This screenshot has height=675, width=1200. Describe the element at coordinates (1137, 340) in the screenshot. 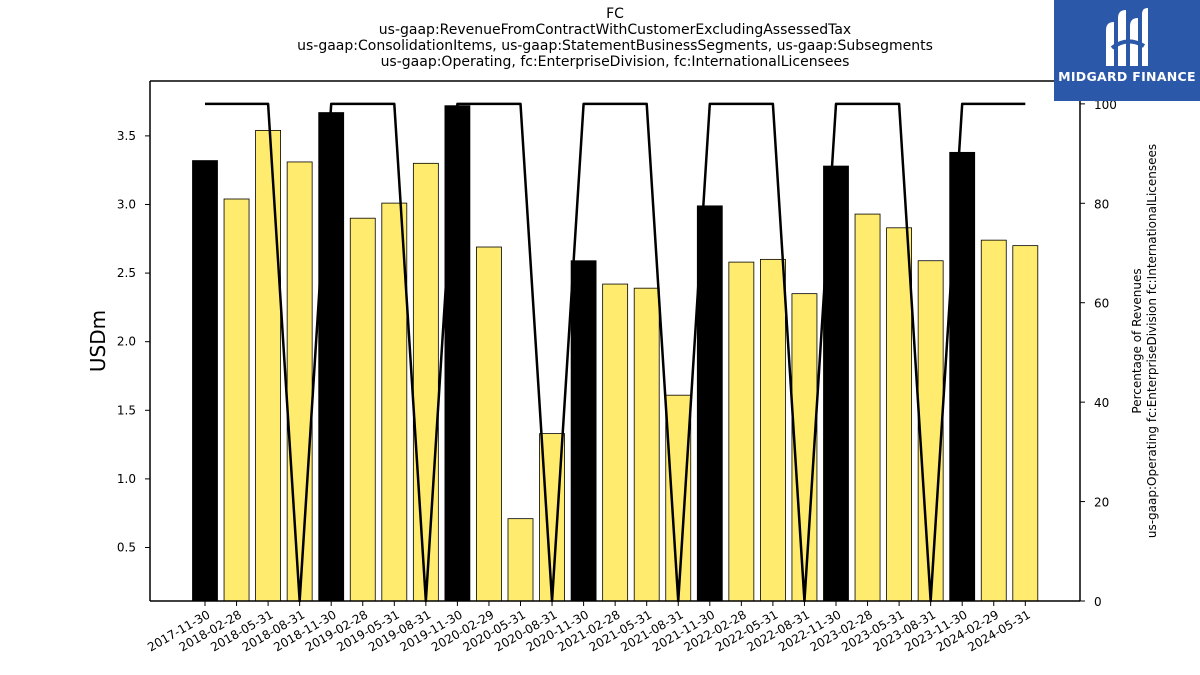

I see `y-axis-label-right-line: Percentage of Revenues` at that location.